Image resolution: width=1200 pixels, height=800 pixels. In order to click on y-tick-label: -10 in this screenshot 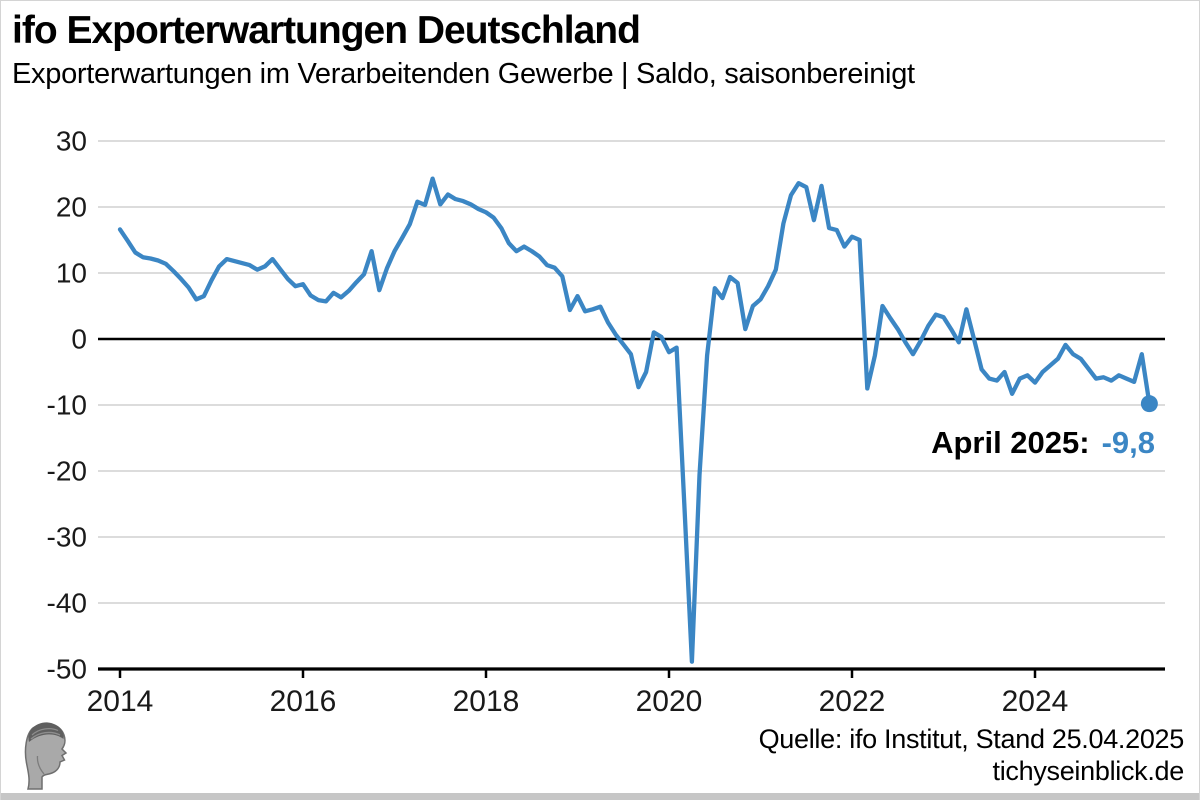, I will do `click(67, 405)`.